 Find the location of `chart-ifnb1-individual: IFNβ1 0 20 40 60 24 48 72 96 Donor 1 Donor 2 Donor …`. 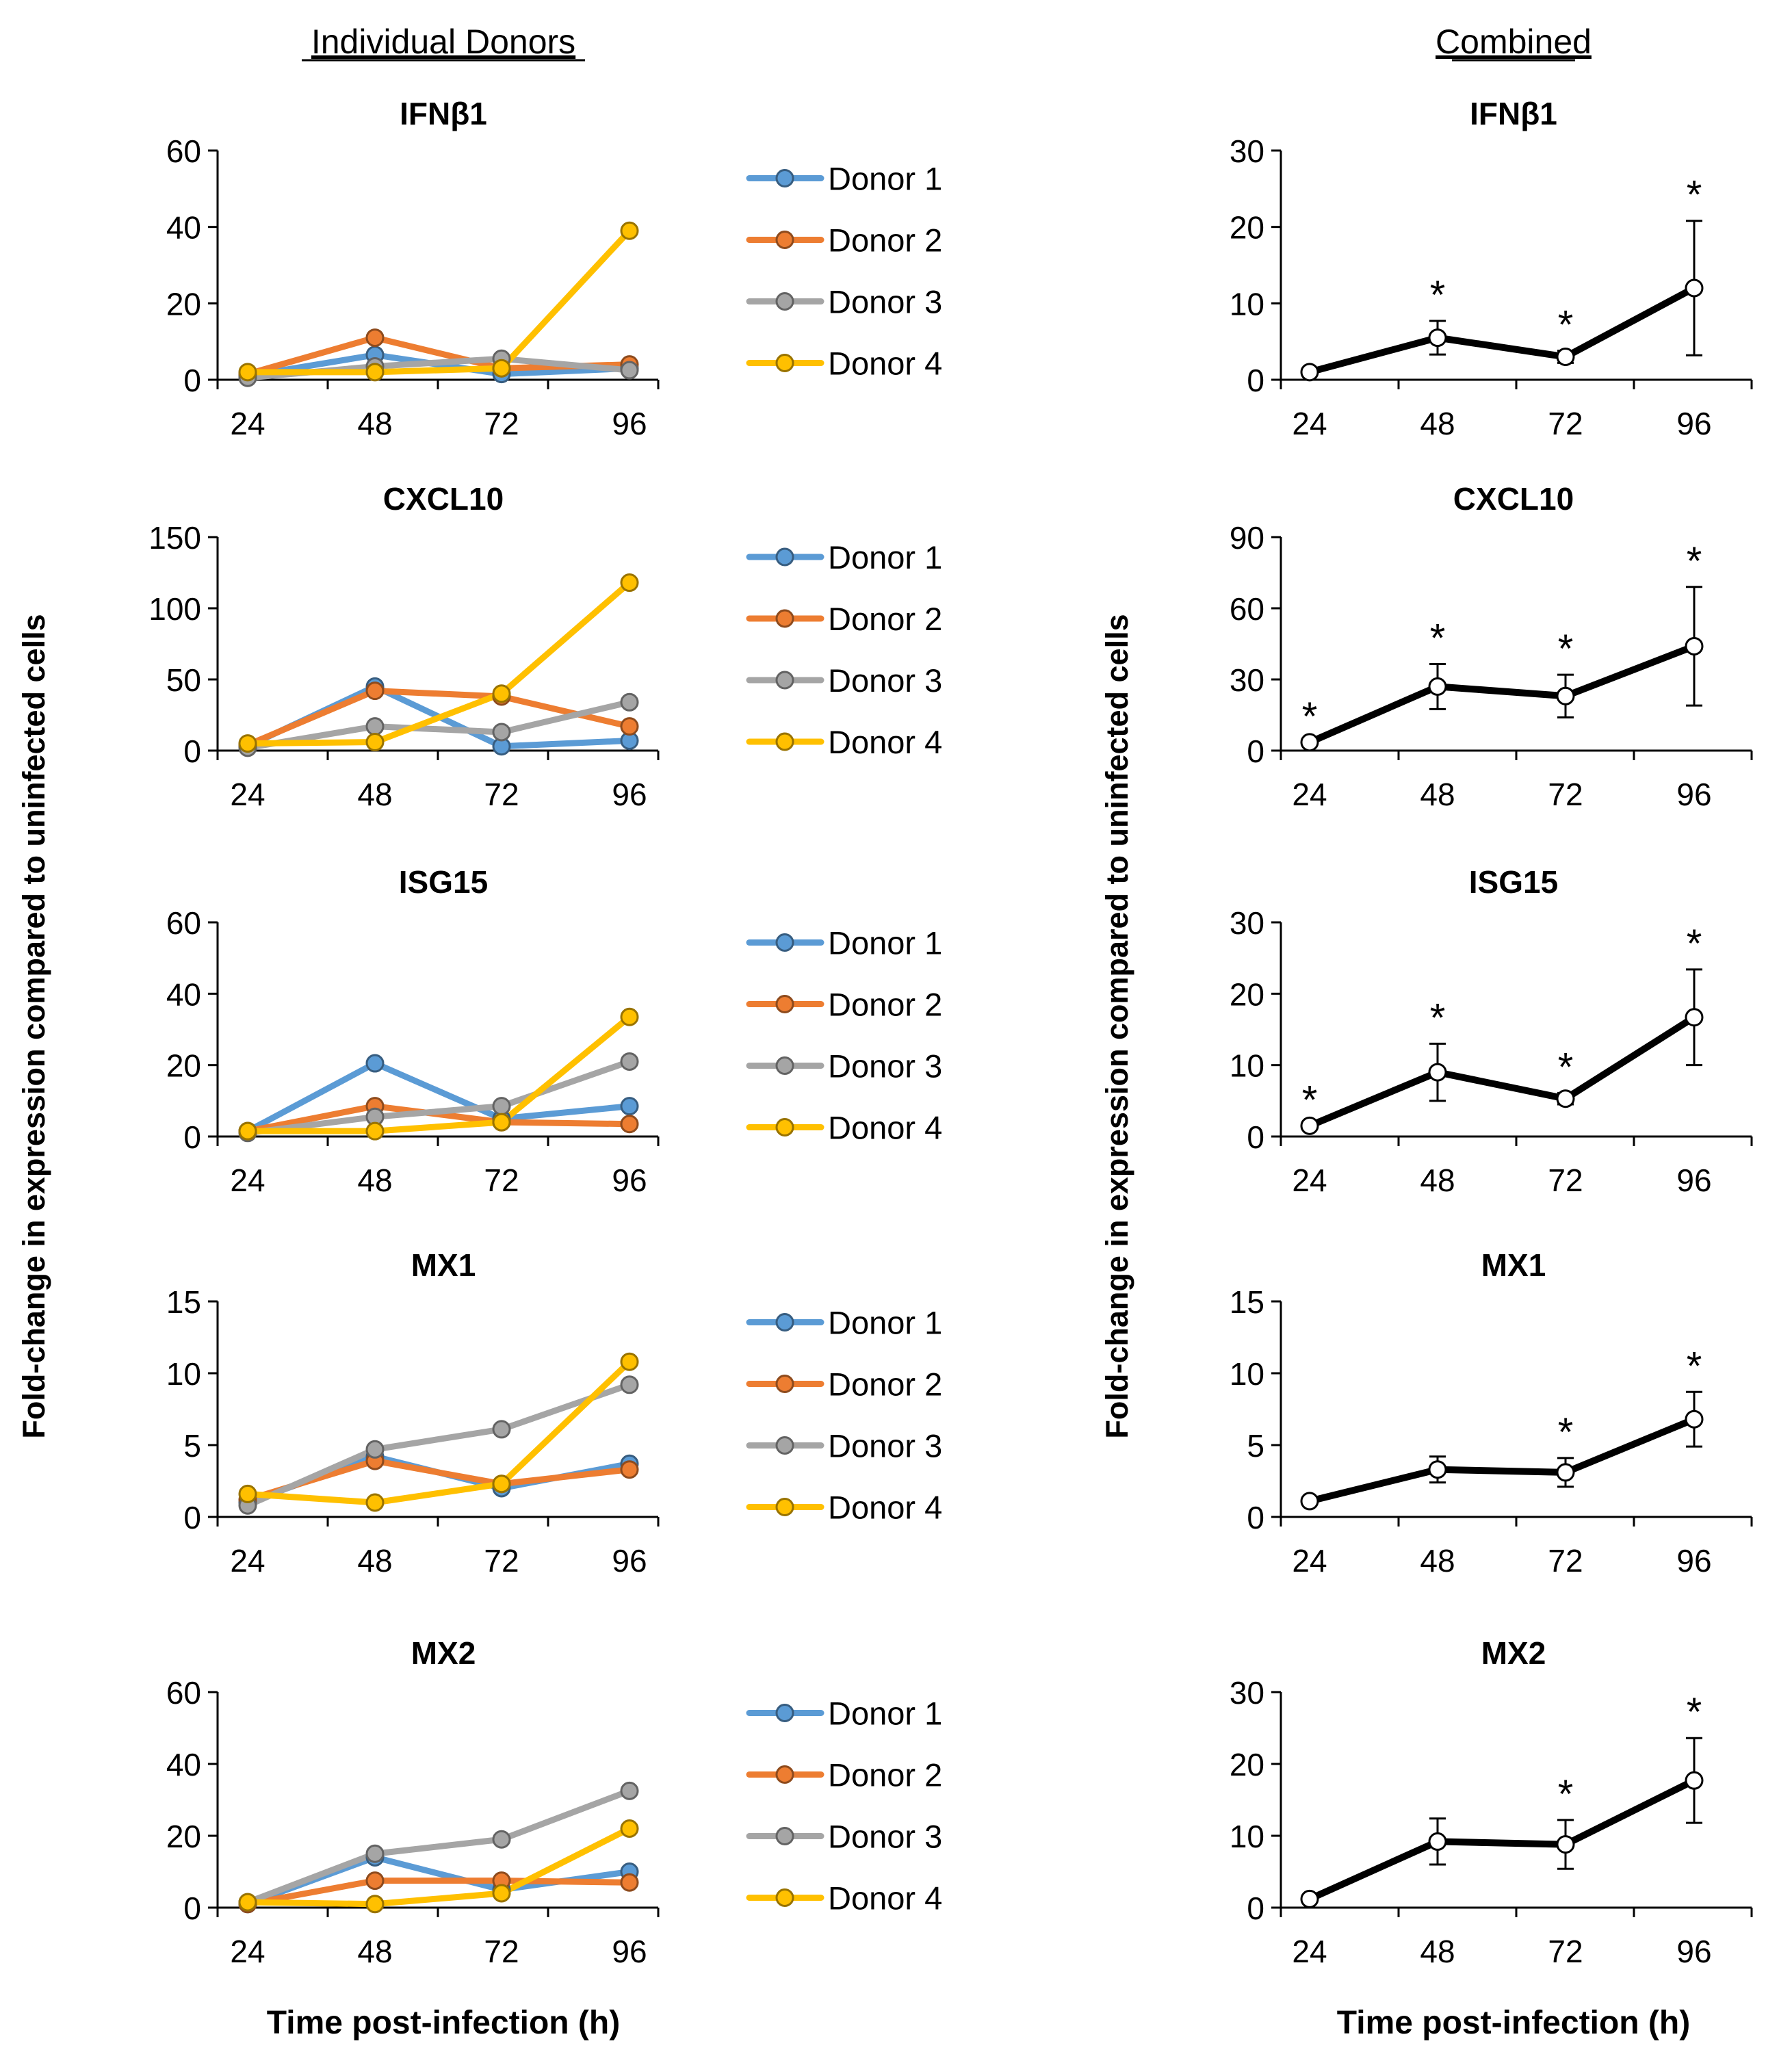

chart-ifnb1-individual: IFNβ1 0 20 40 60 24 48 72 96 Donor 1 Donor 2 Donor … is located at coordinates (554, 268).